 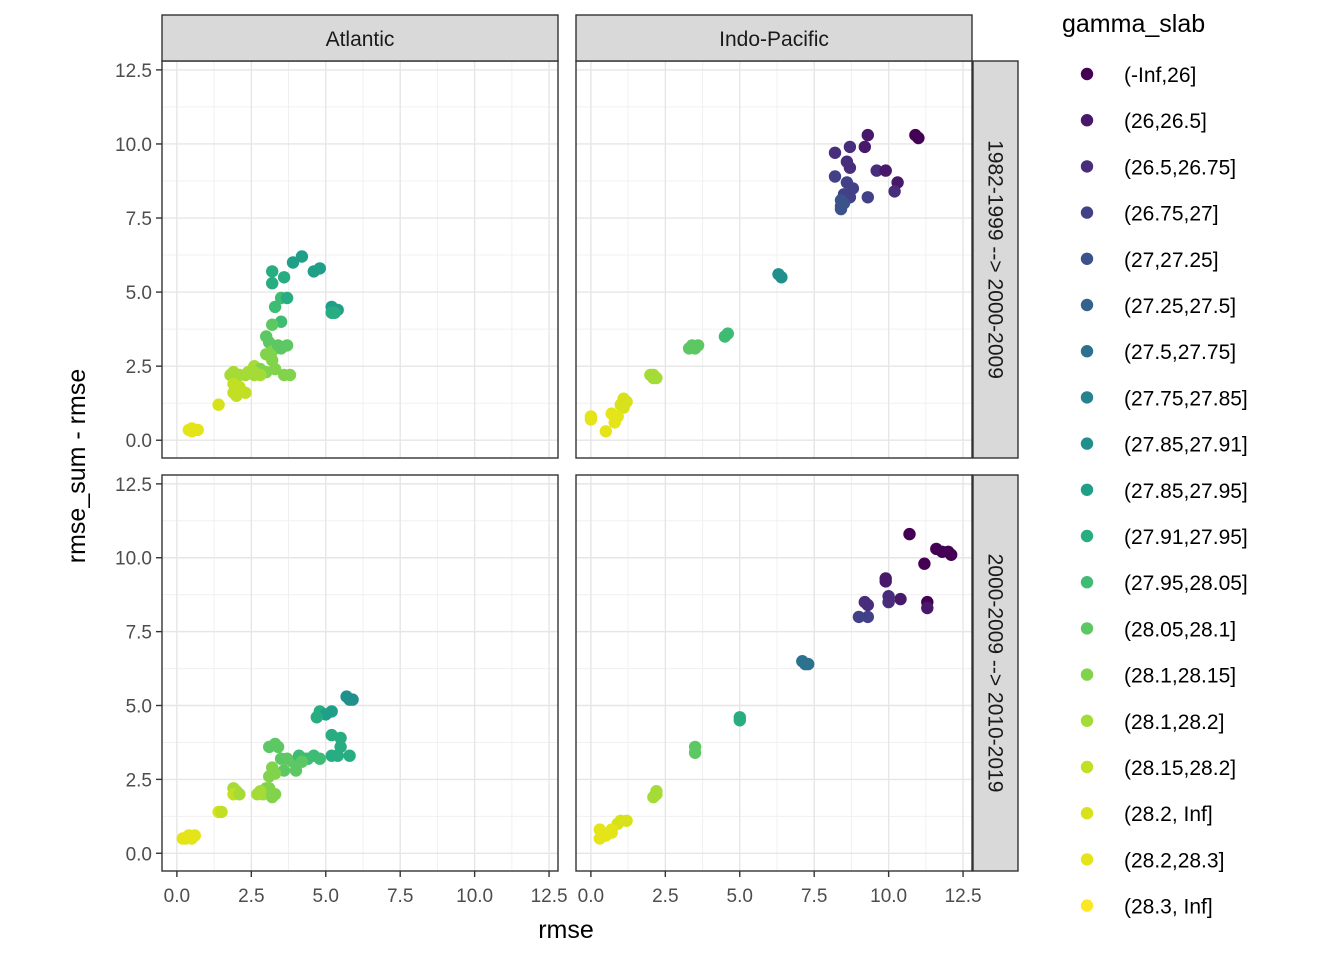 I want to click on row-strip-label: 1982-1999 --> 2000-2009, so click(x=995, y=259).